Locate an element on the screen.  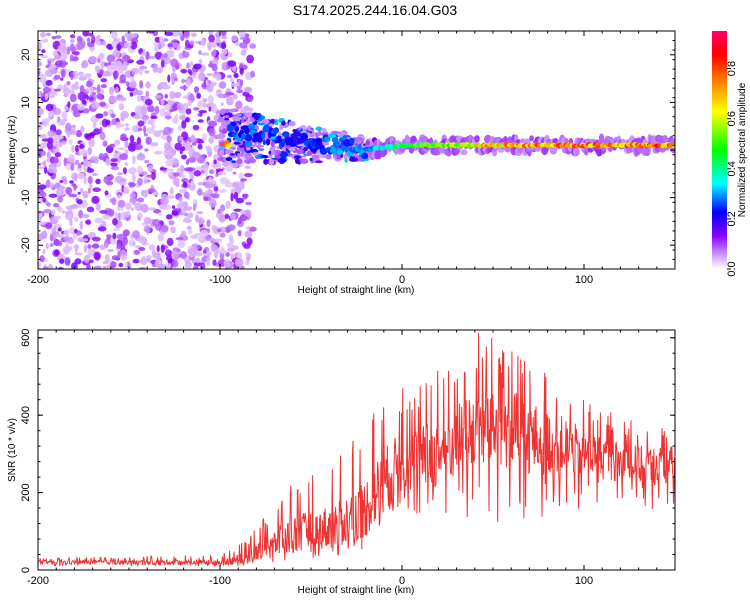
x-tick-label: 0 is located at coordinates (402, 581).